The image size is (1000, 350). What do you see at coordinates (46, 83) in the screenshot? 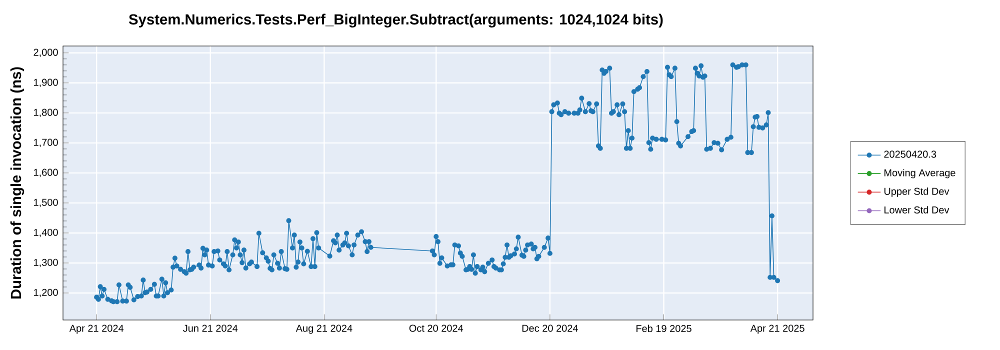
I see `y-tick-label: 1,900` at bounding box center [46, 83].